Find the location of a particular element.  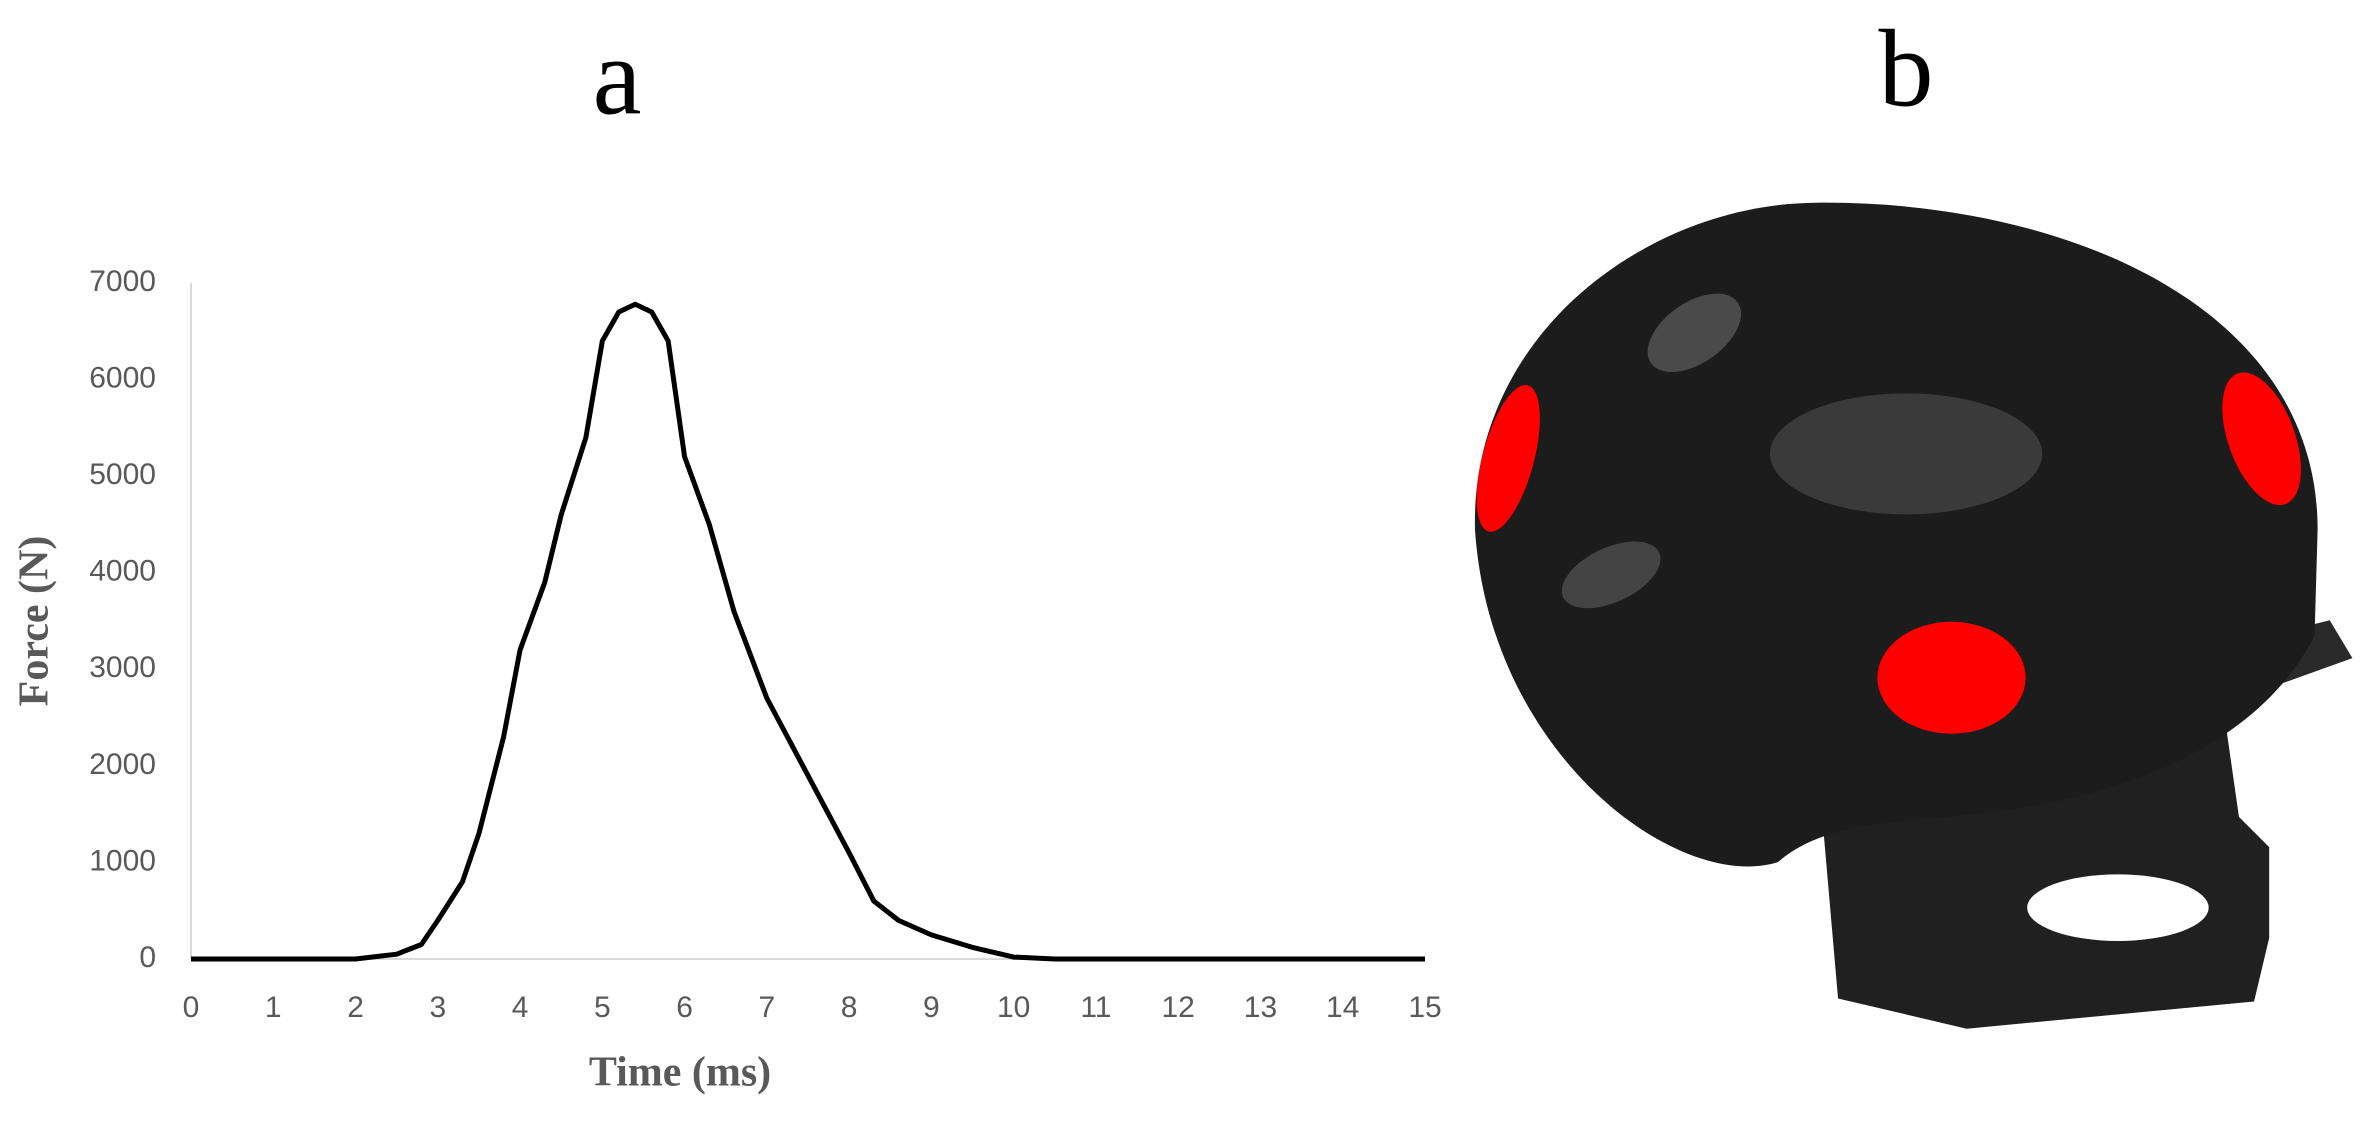

x-tick-label: 9 is located at coordinates (931, 1007).